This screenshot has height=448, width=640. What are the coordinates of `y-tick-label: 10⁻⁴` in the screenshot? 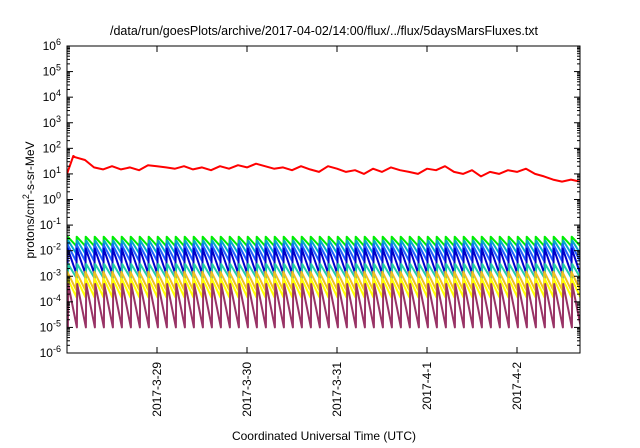 It's located at (50, 301).